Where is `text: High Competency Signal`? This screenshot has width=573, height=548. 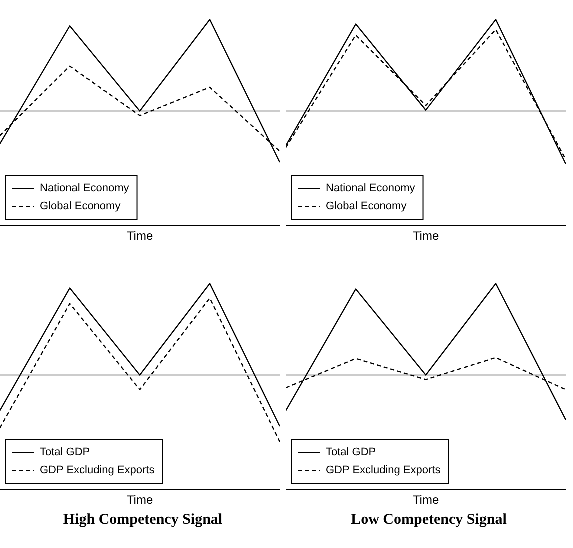 text: High Competency Signal is located at coordinates (143, 521).